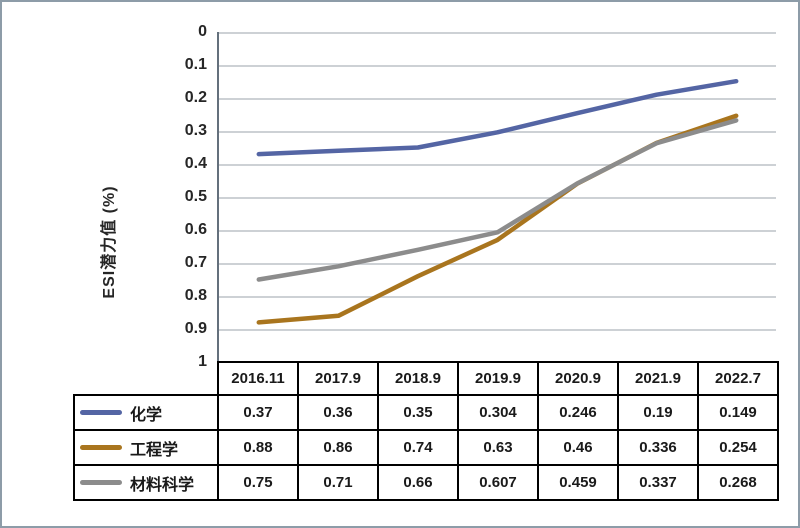  What do you see at coordinates (658, 482) in the screenshot?
I see `table-value-cell: 0.337` at bounding box center [658, 482].